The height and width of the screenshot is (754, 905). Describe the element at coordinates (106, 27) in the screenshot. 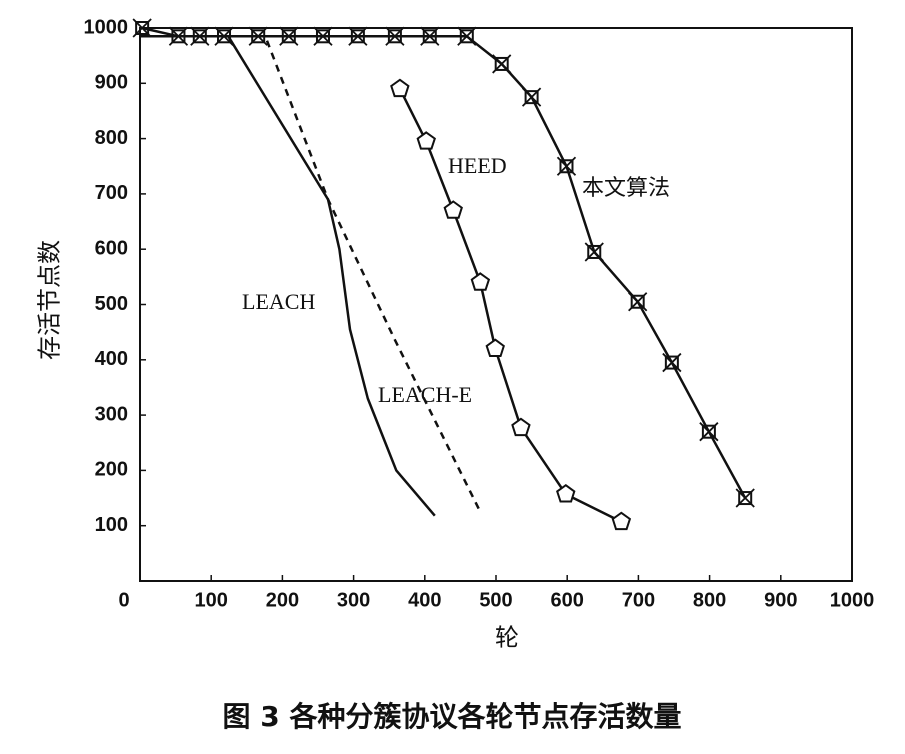

I see `y-tick-label: 1000` at that location.